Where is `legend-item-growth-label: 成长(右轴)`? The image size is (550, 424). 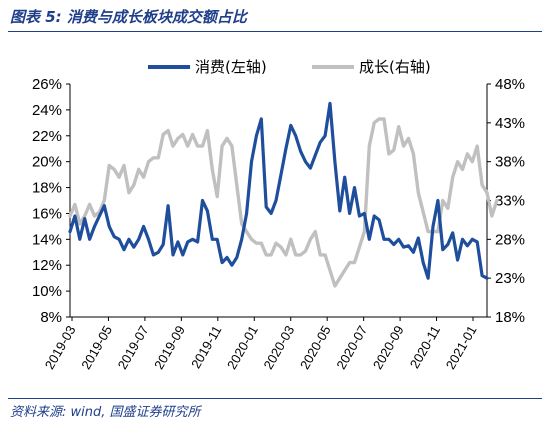
legend-item-growth-label: 成长(右轴) is located at coordinates (395, 67).